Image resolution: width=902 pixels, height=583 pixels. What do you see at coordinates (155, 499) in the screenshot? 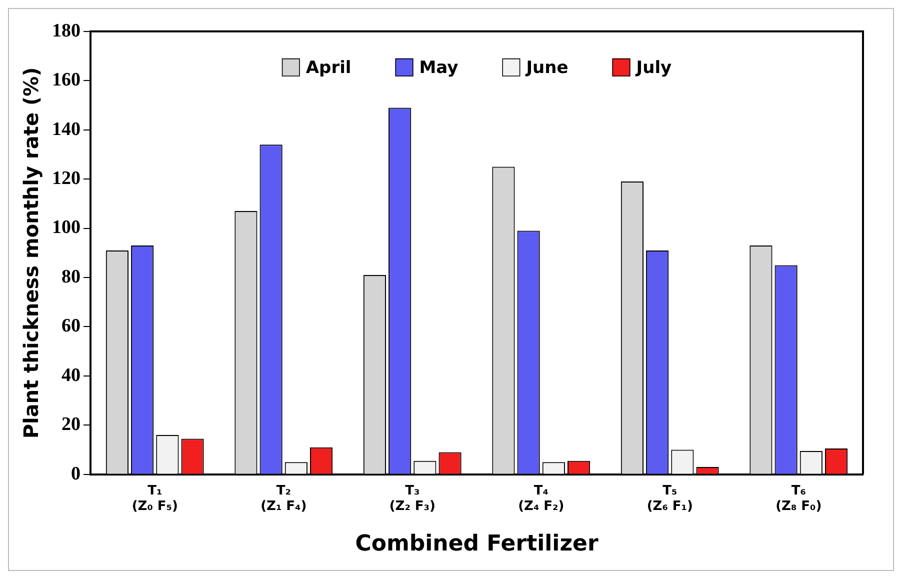
I see `x-tick-label: T₁ (Z₀ F₅)` at bounding box center [155, 499].